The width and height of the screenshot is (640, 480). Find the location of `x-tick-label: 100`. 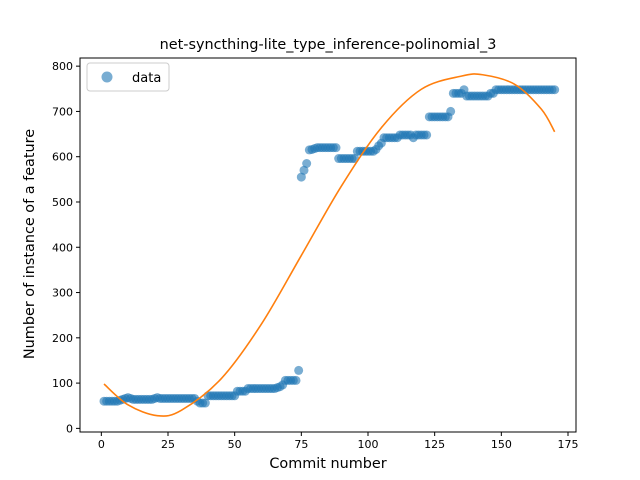

x-tick-label: 100 is located at coordinates (368, 444).